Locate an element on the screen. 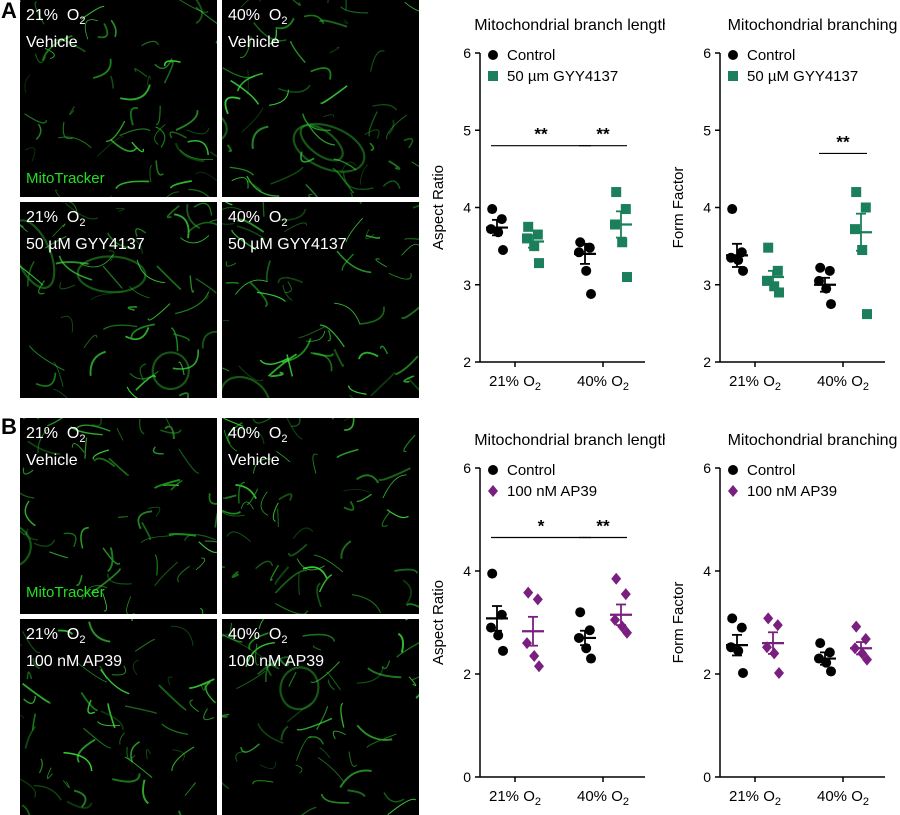 The width and height of the screenshot is (900, 815). panel-b-letter: B is located at coordinates (9, 426).